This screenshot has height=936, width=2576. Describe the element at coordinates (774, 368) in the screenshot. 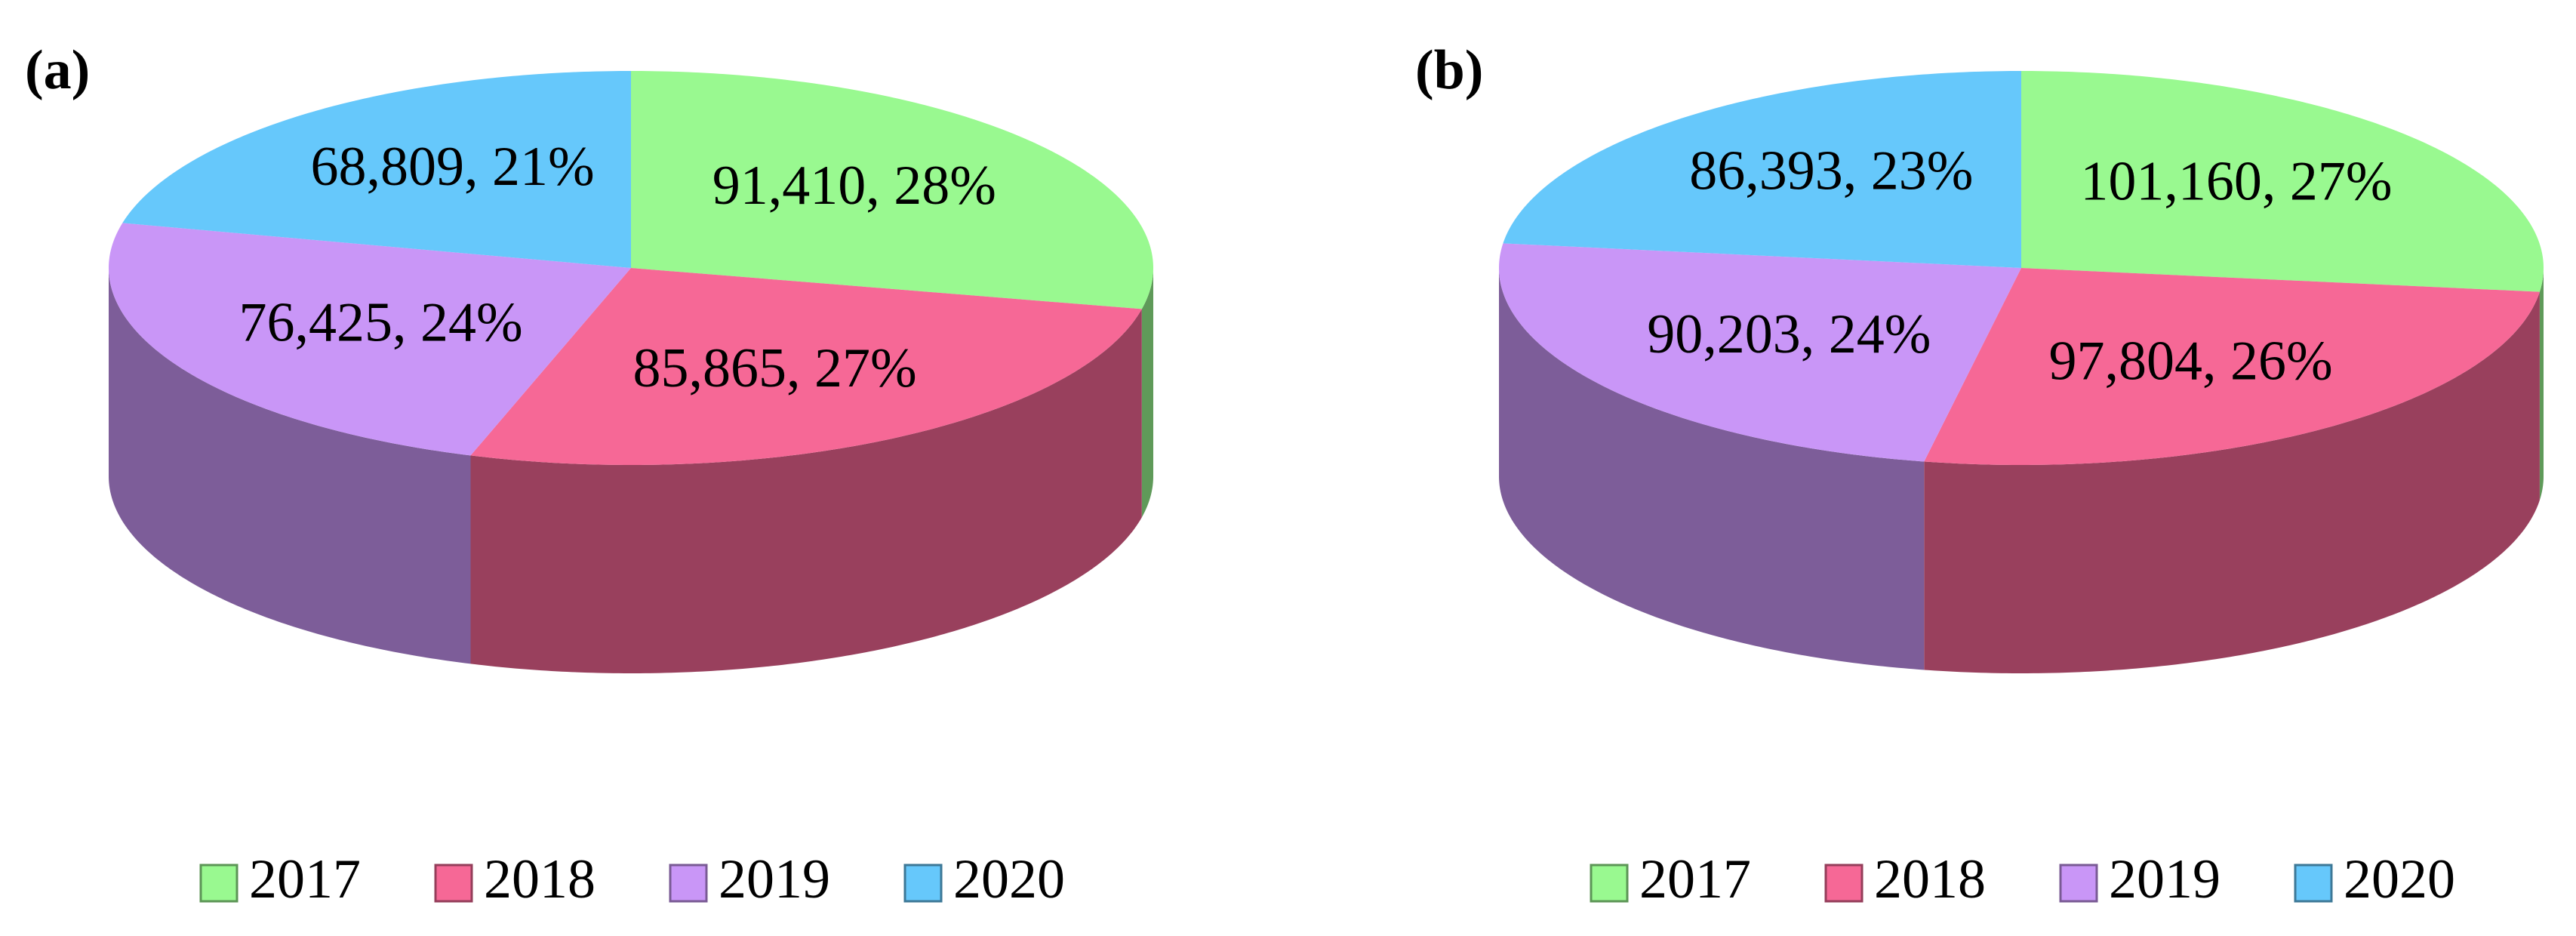

I see `data-label: 85,865, 27%` at that location.